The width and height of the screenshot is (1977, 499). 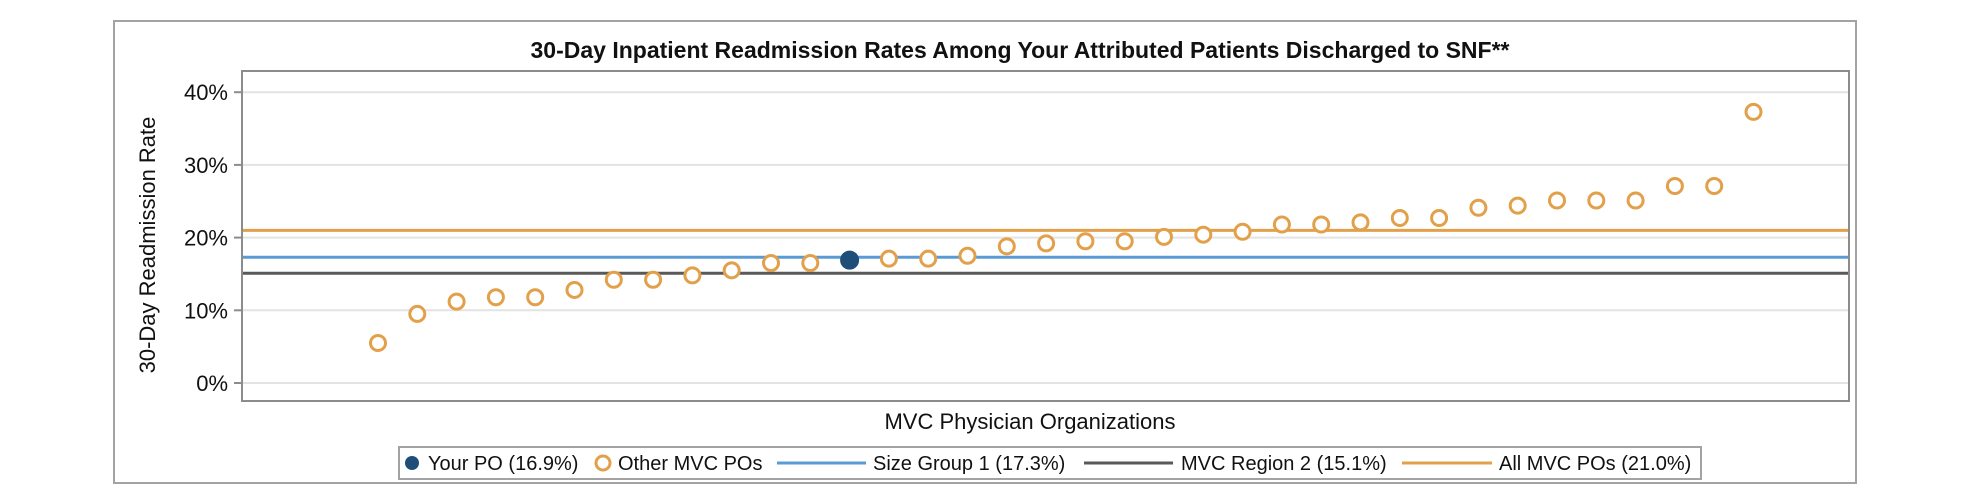 I want to click on legend-marker-other-pos, so click(x=603, y=463).